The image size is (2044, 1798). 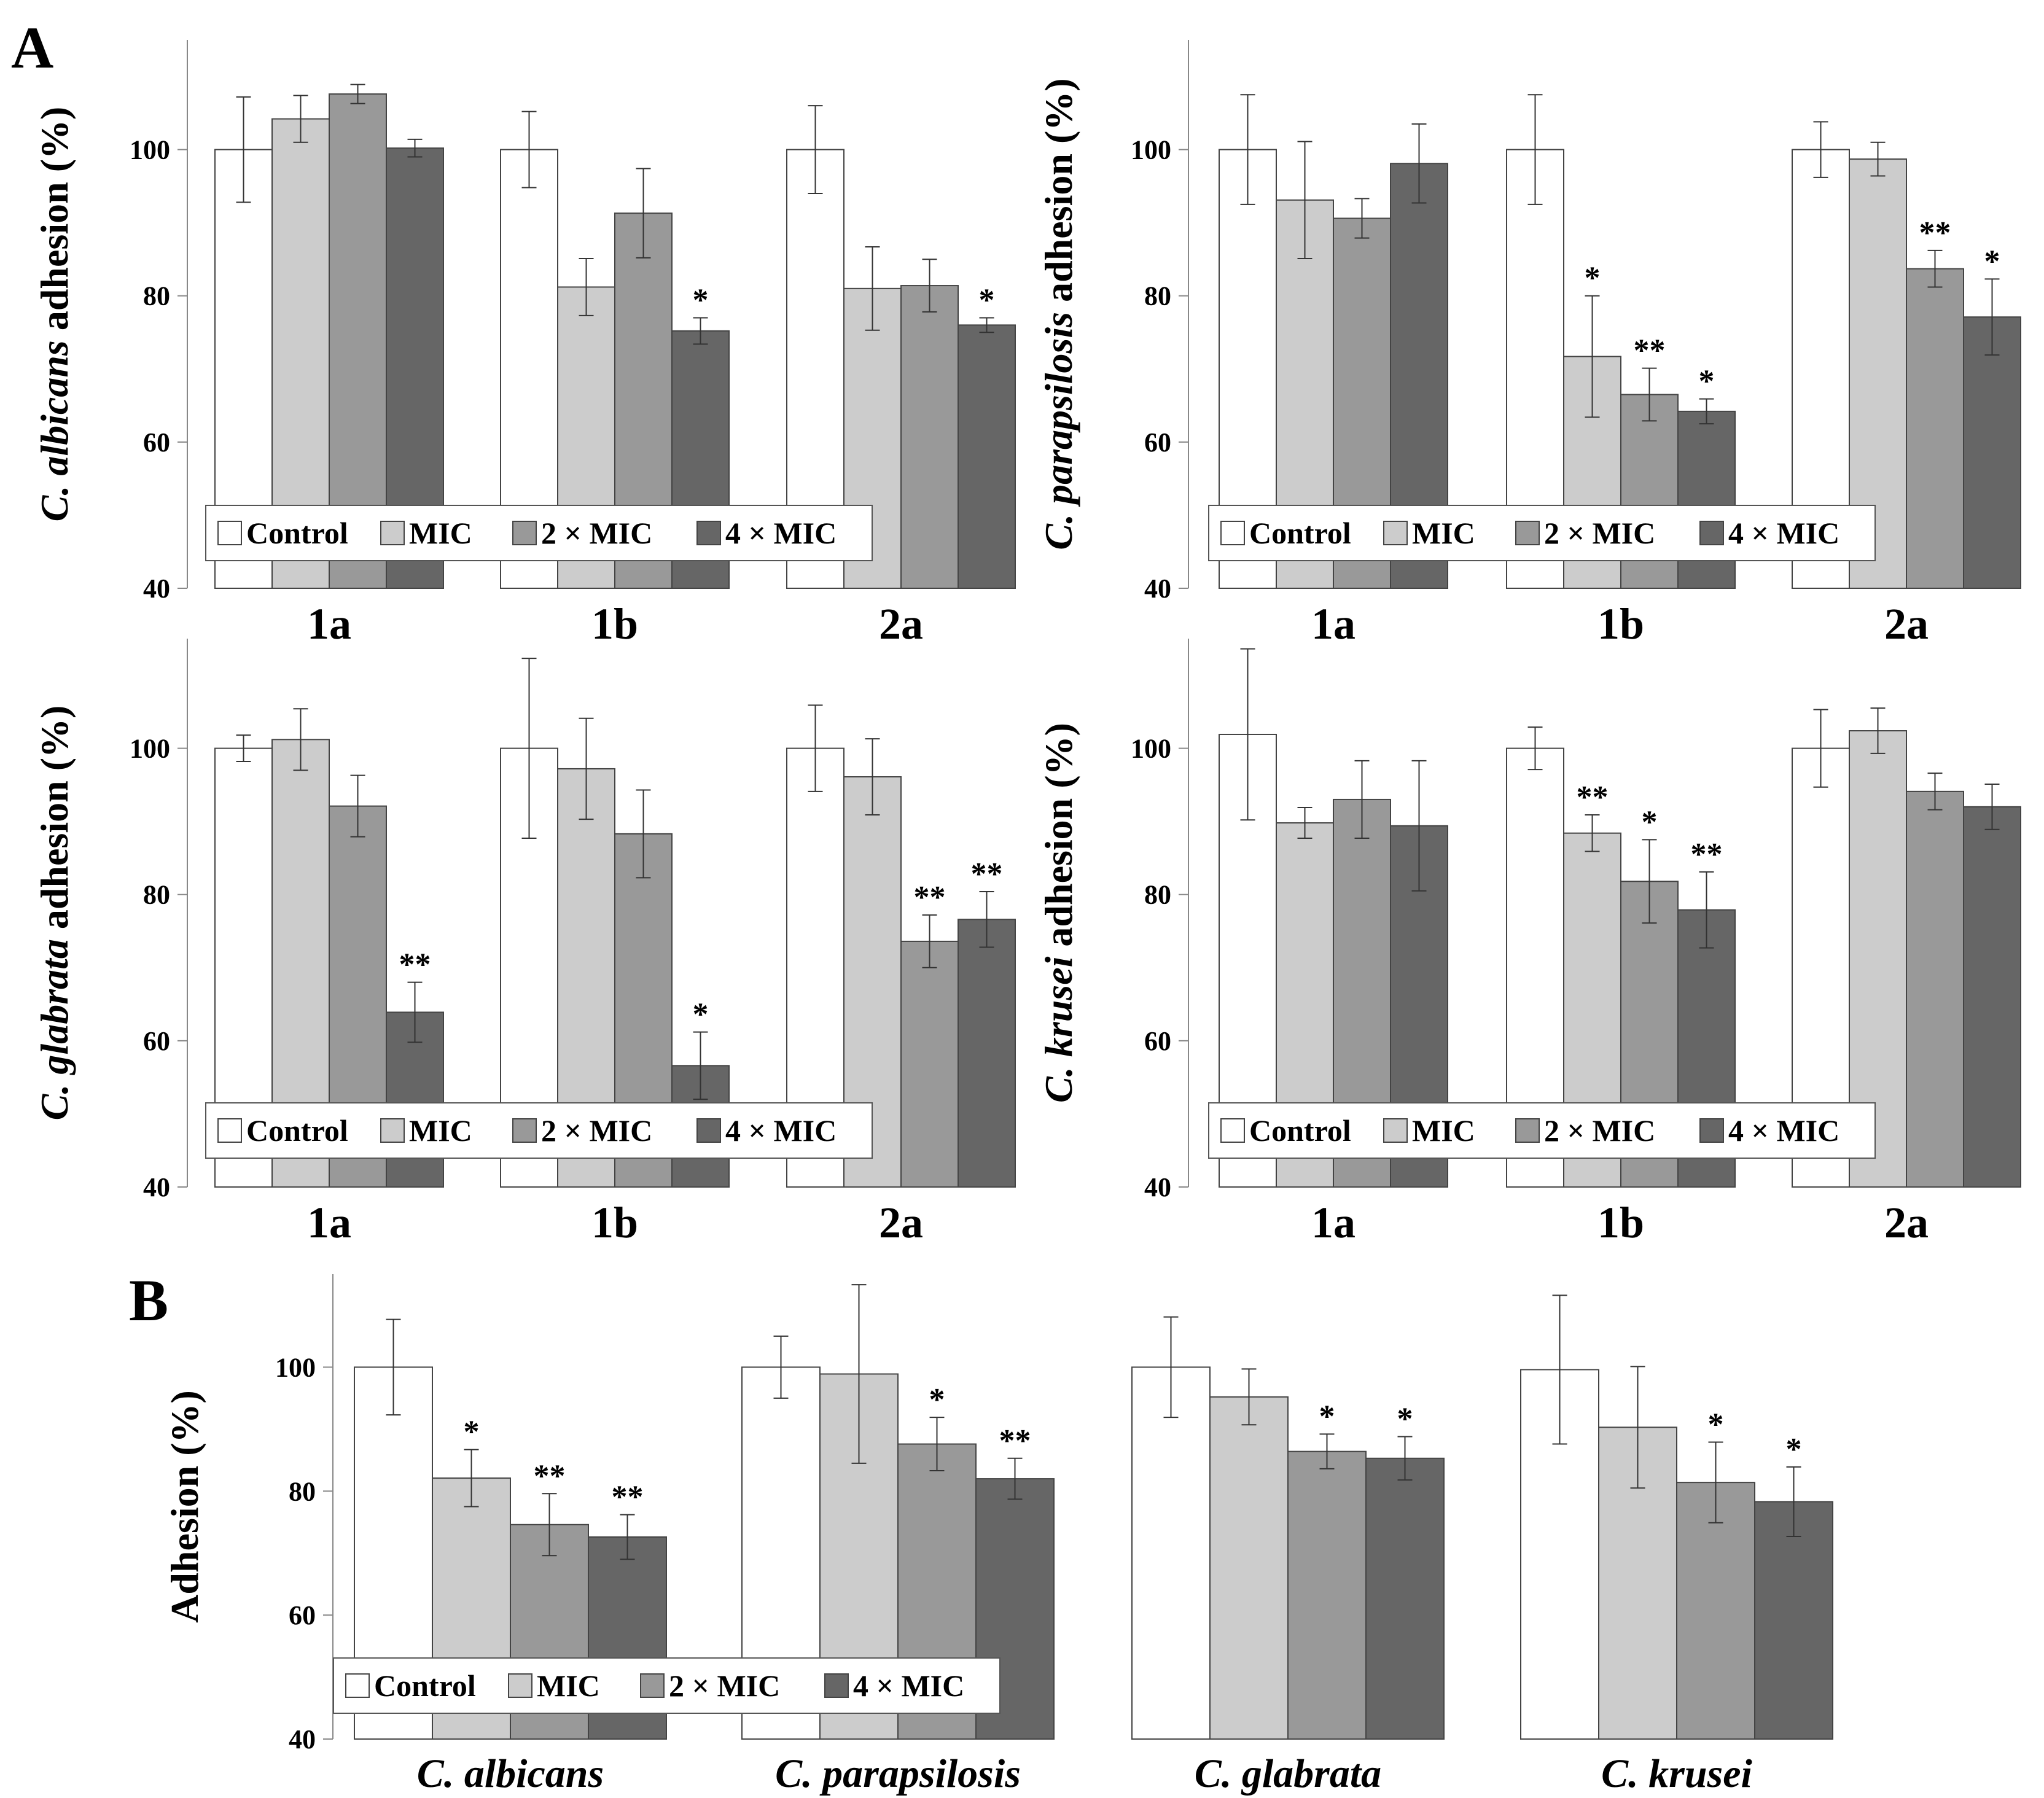 What do you see at coordinates (32, 47) in the screenshot?
I see `panel-label-a: A` at bounding box center [32, 47].